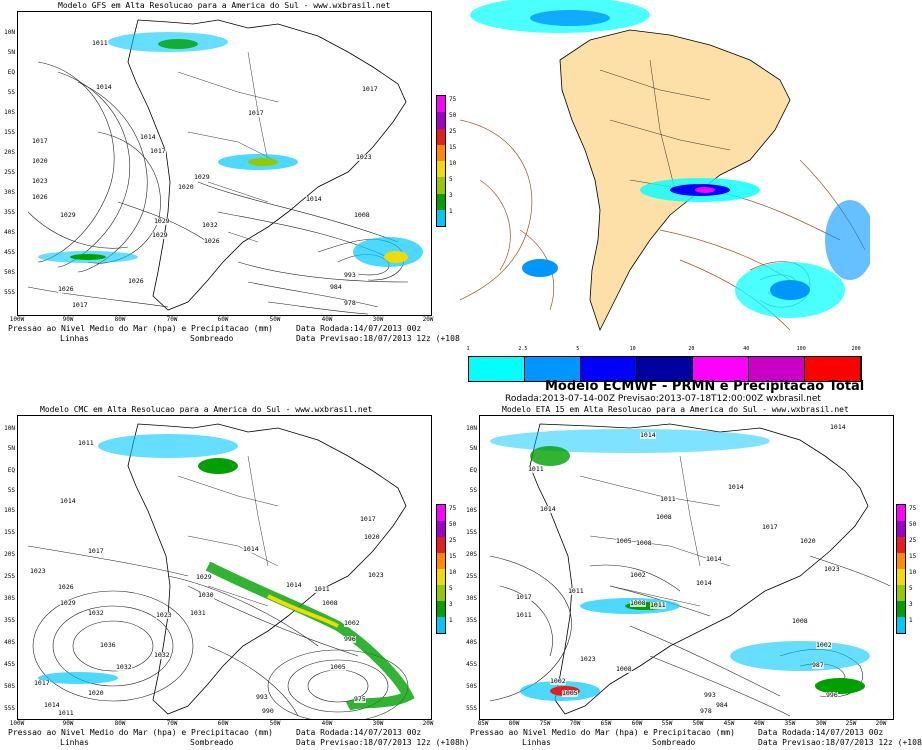 This screenshot has height=750, width=922. What do you see at coordinates (550, 456) in the screenshot?
I see `eta-precip-itcz-core` at bounding box center [550, 456].